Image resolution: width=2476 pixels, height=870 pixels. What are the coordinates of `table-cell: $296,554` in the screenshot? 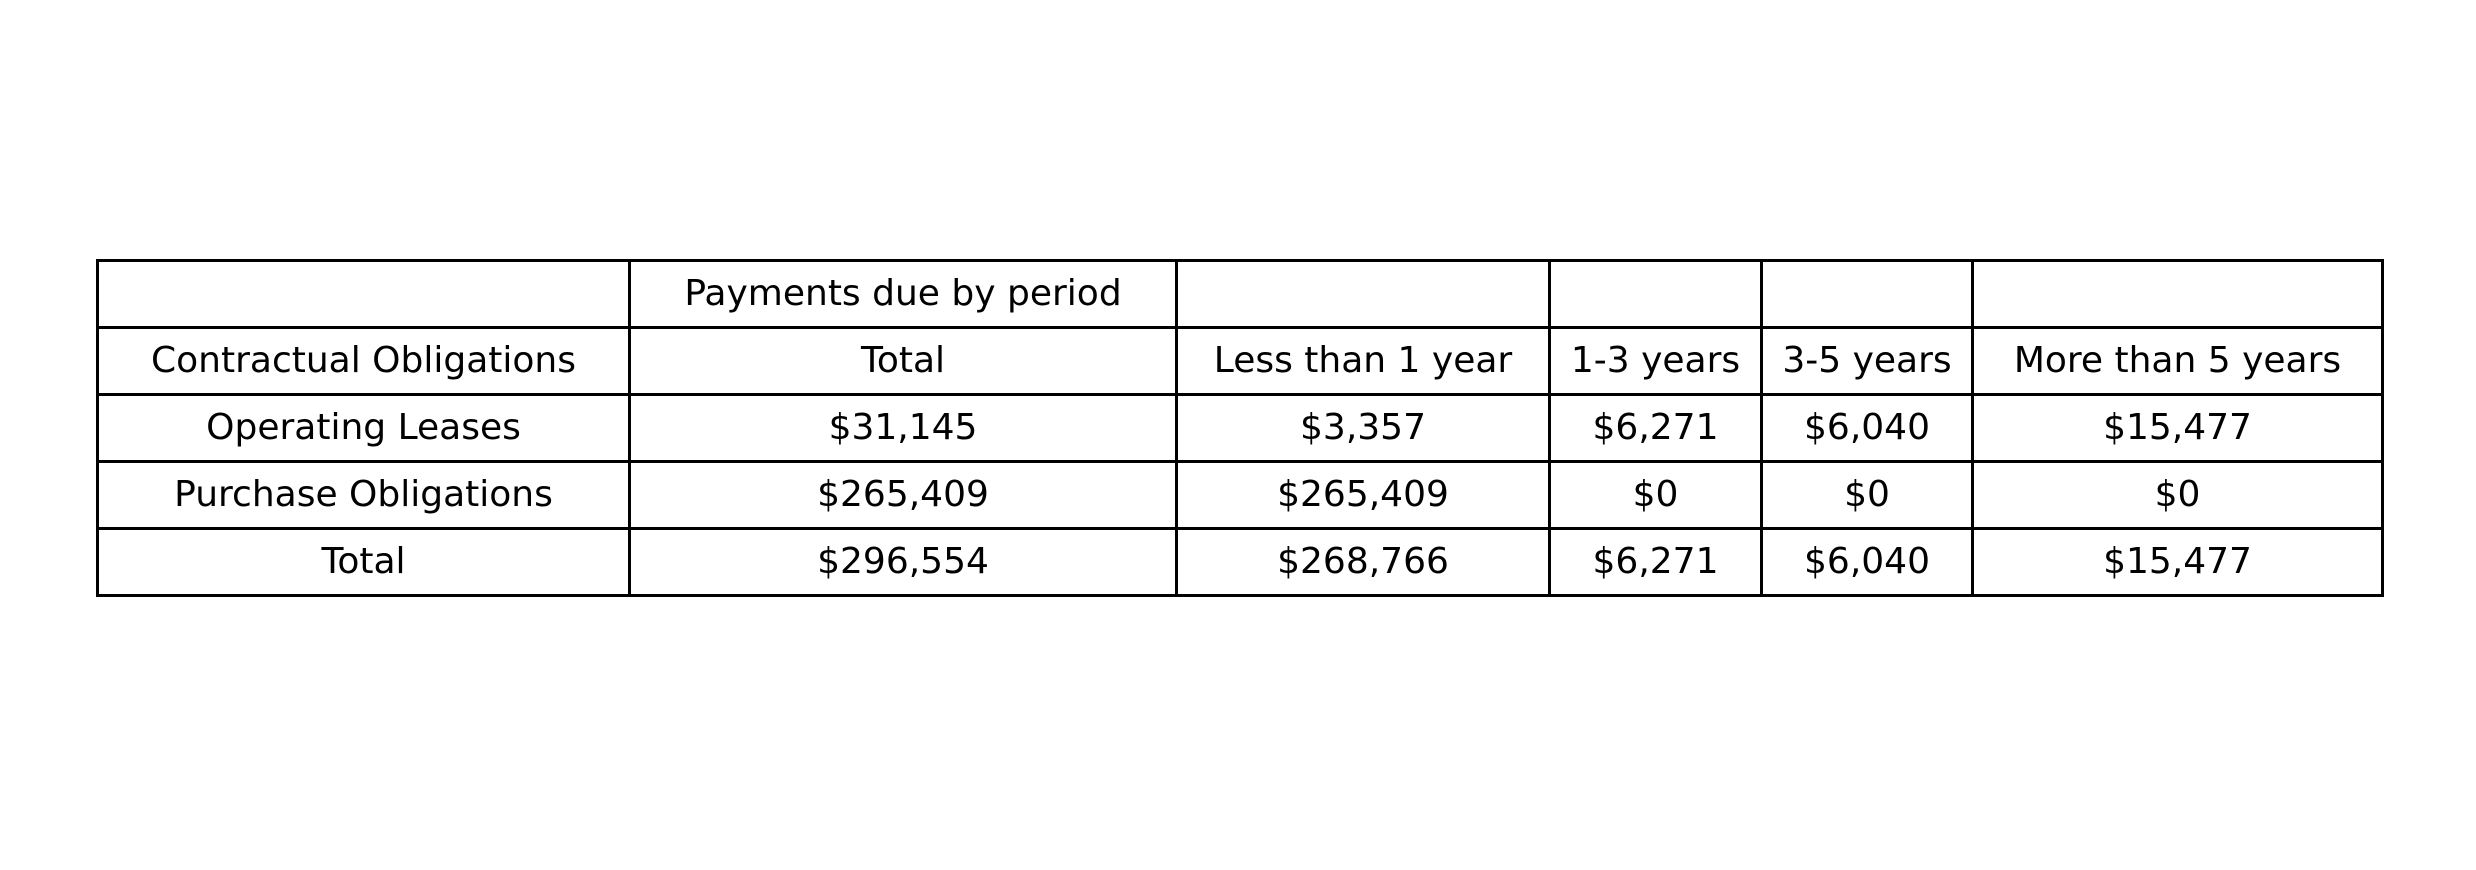 It's located at (903, 562).